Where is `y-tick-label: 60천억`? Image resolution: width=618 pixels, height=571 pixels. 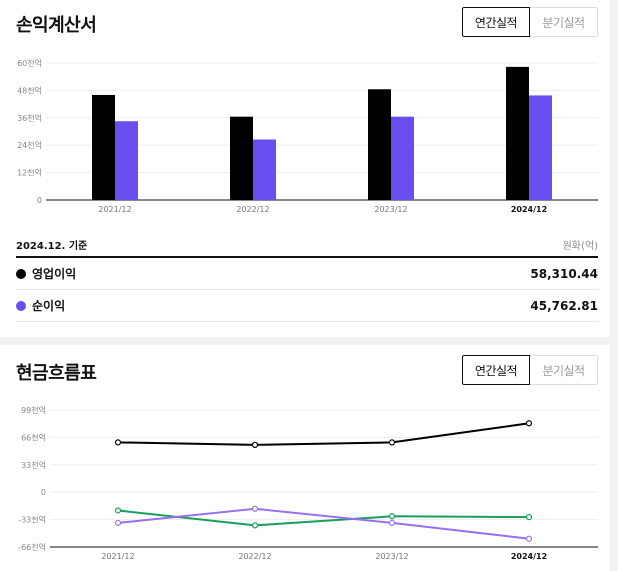
y-tick-label: 60천억 is located at coordinates (29, 63).